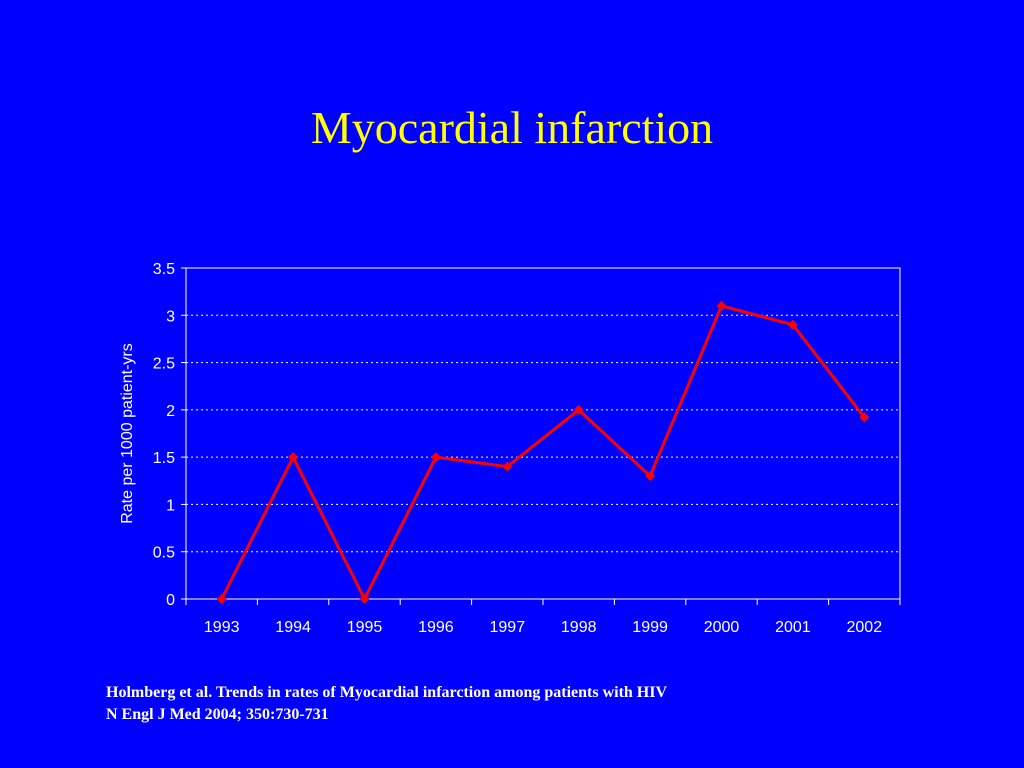 This screenshot has width=1024, height=768. Describe the element at coordinates (650, 627) in the screenshot. I see `x-tick-label: 1999` at that location.